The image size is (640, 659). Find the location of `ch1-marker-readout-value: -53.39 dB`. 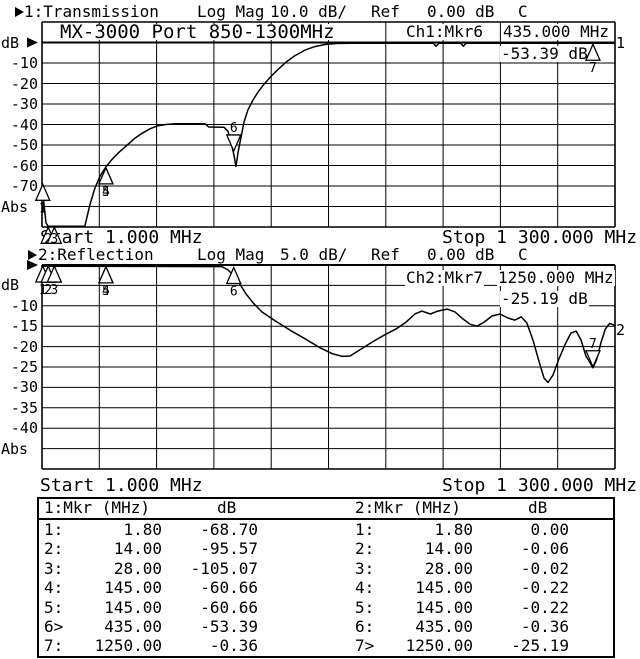

ch1-marker-readout-value: -53.39 dB is located at coordinates (544, 53).